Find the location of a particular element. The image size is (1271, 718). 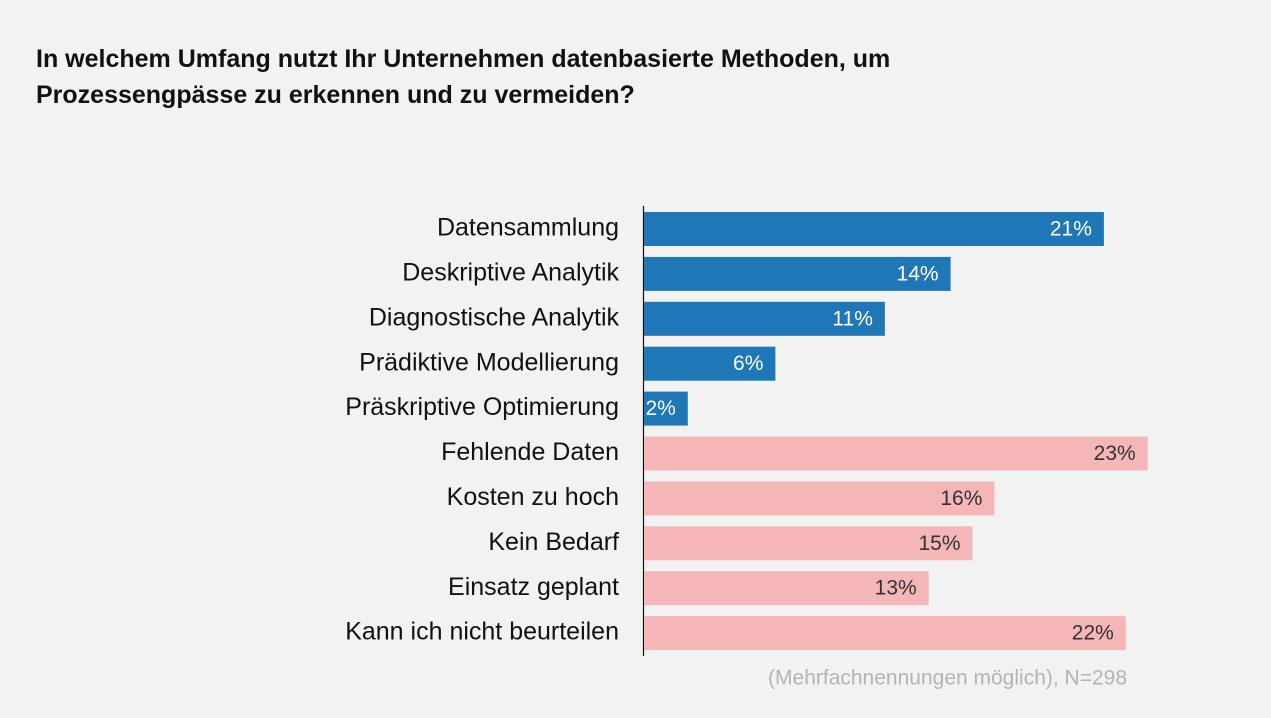

category-label: Kein Bedarf is located at coordinates (553, 542).